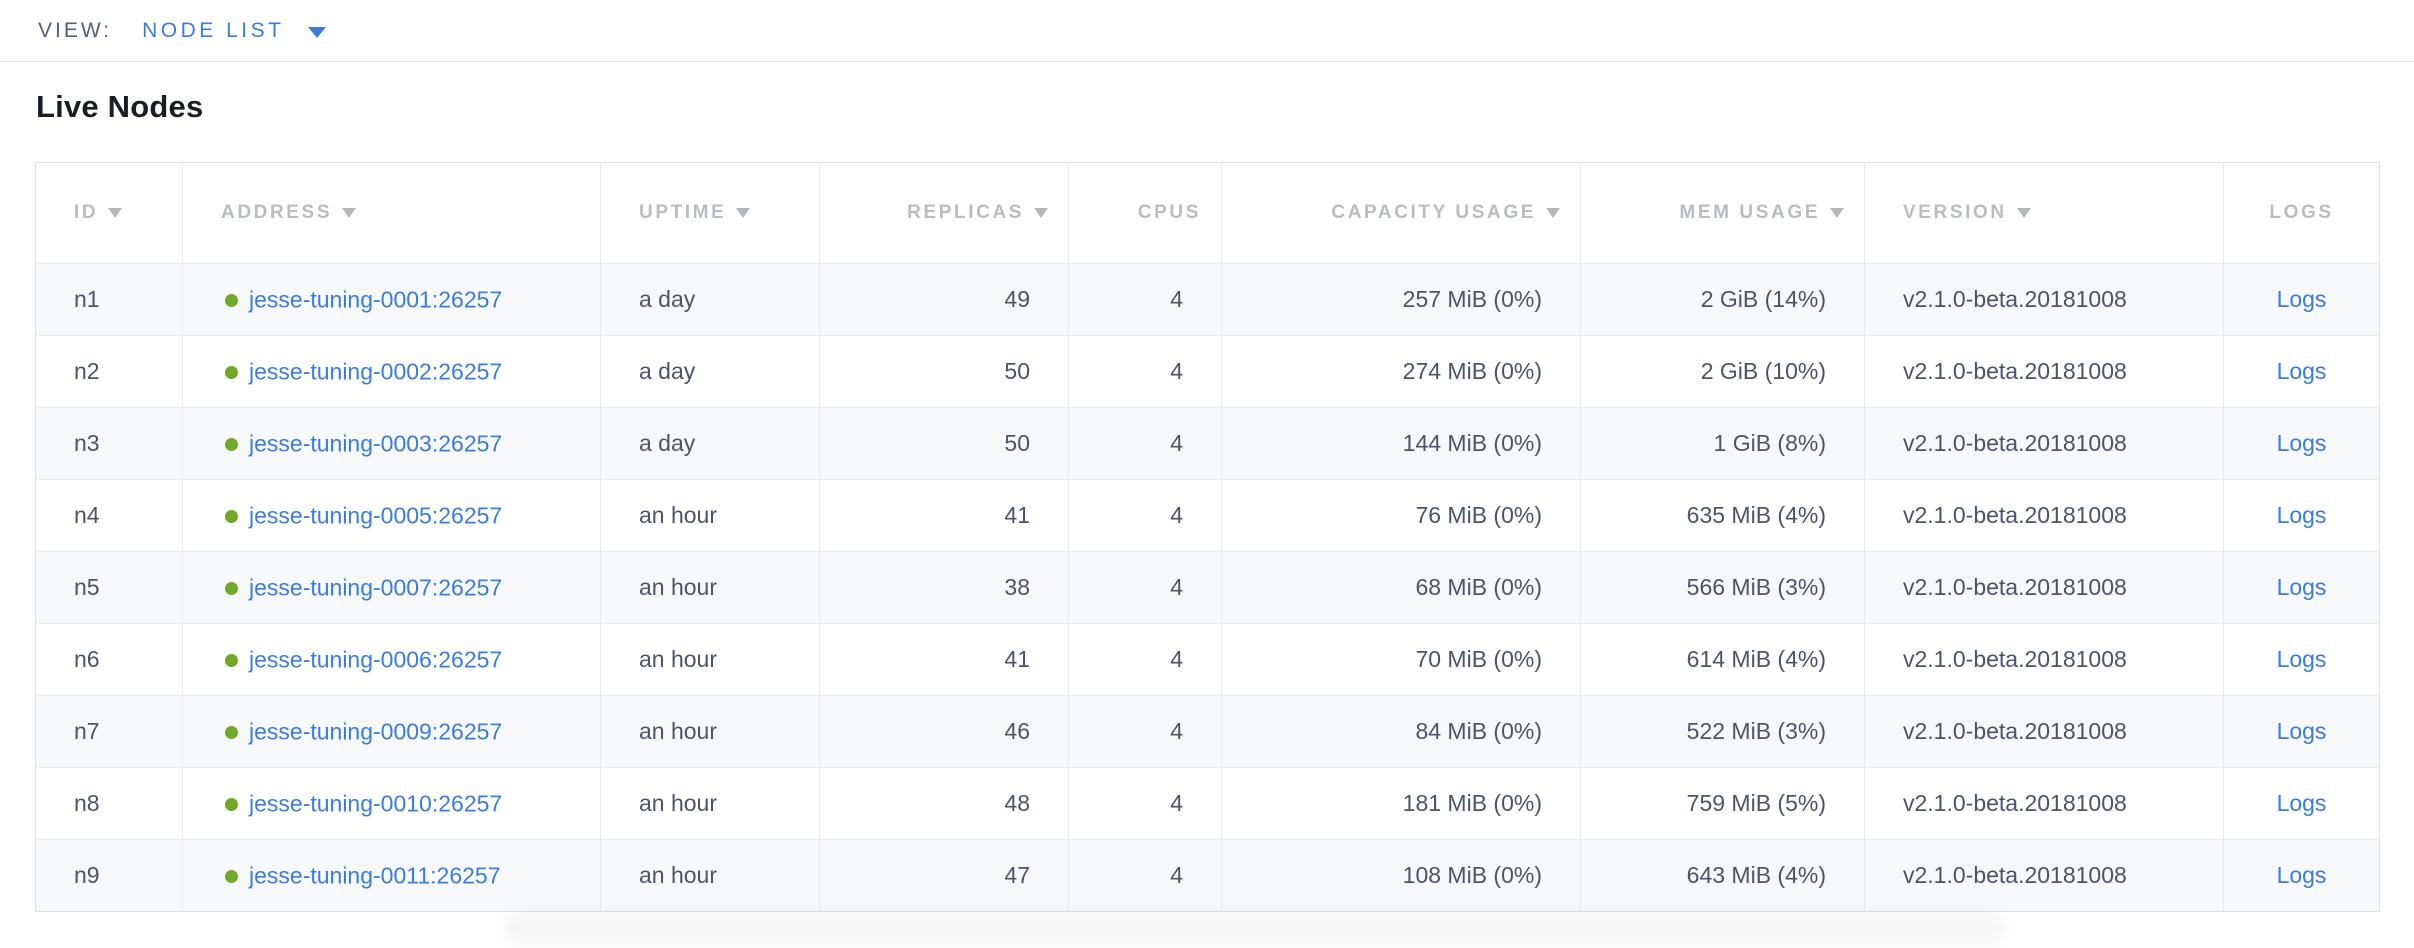  What do you see at coordinates (1401, 875) in the screenshot?
I see `cell-capacity: 108 MiB (0%)` at bounding box center [1401, 875].